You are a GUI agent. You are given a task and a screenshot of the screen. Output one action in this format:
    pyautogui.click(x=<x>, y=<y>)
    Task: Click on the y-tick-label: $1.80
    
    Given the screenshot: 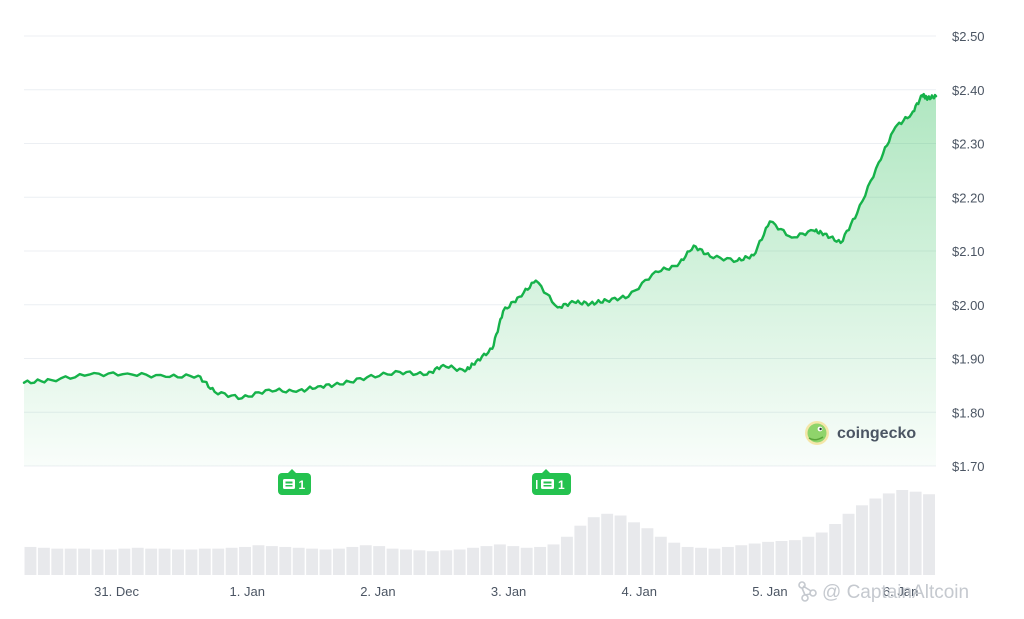 What is the action you would take?
    pyautogui.click(x=968, y=412)
    